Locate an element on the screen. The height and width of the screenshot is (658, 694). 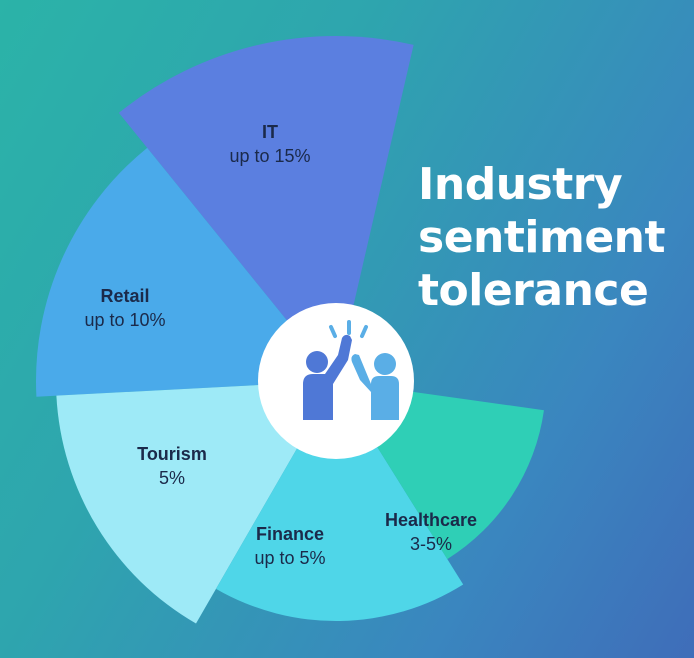
center-badge is located at coordinates (336, 381).